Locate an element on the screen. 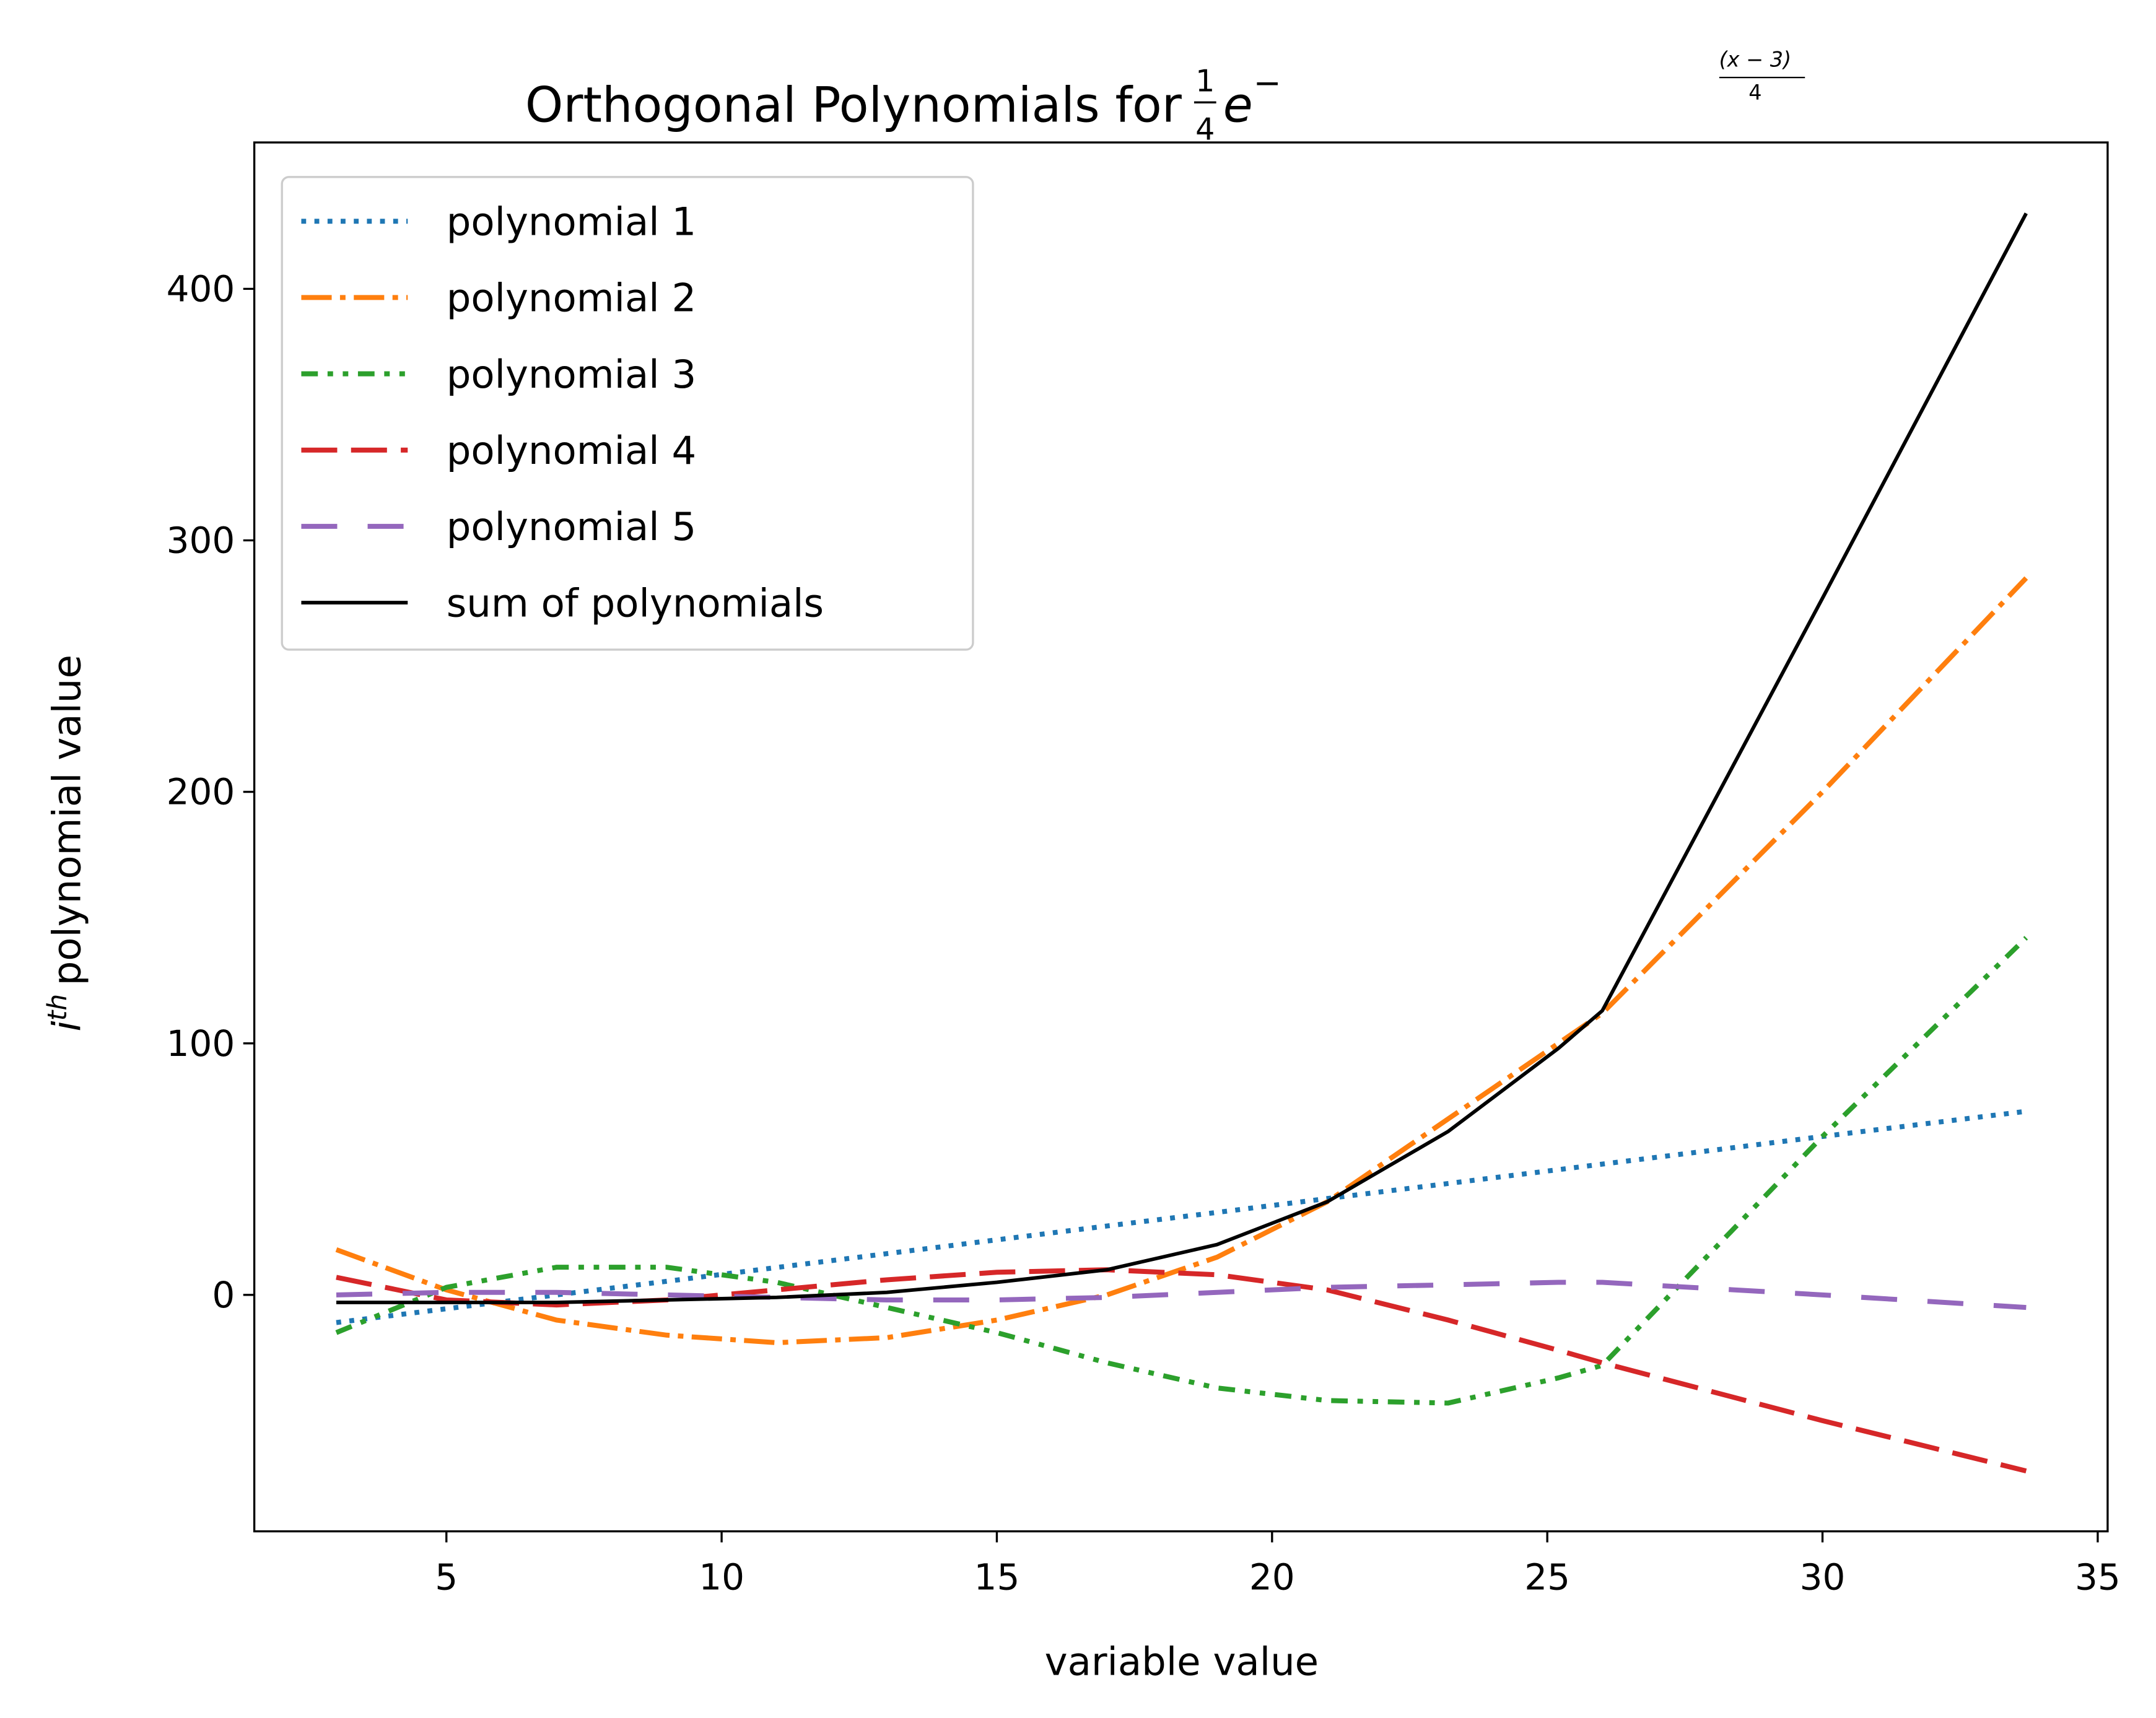 The height and width of the screenshot is (1718, 2156). x-tick-label: 5 is located at coordinates (447, 1577).